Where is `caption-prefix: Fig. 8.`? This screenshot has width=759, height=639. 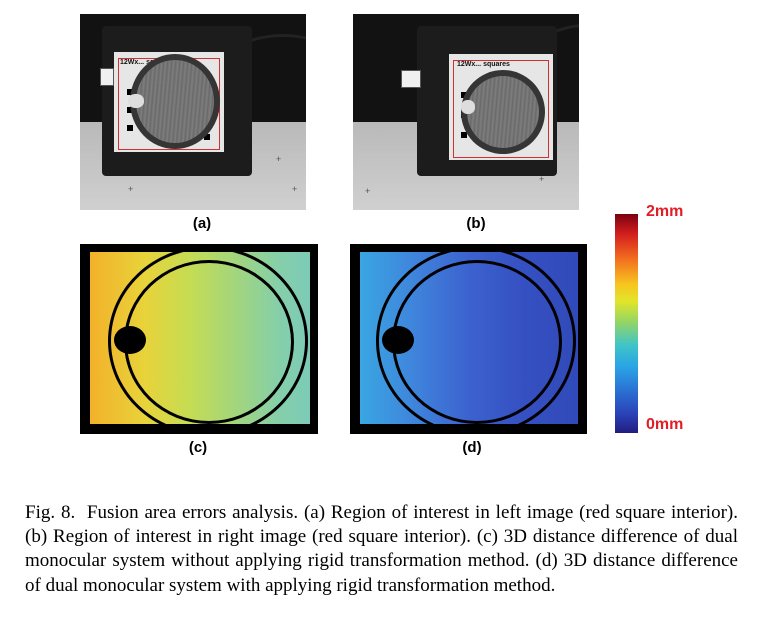
caption-prefix: Fig. 8. is located at coordinates (50, 512).